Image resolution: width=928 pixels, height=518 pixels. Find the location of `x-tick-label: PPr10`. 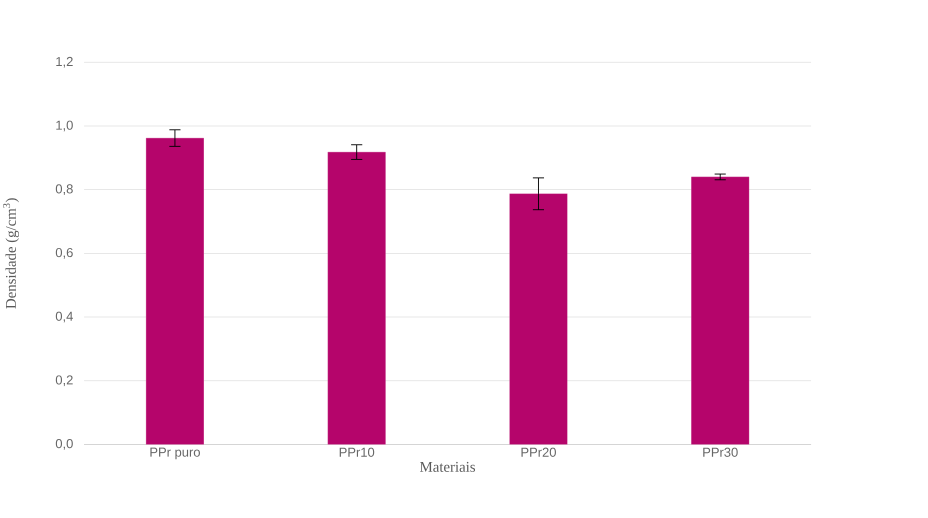

x-tick-label: PPr10 is located at coordinates (357, 452).